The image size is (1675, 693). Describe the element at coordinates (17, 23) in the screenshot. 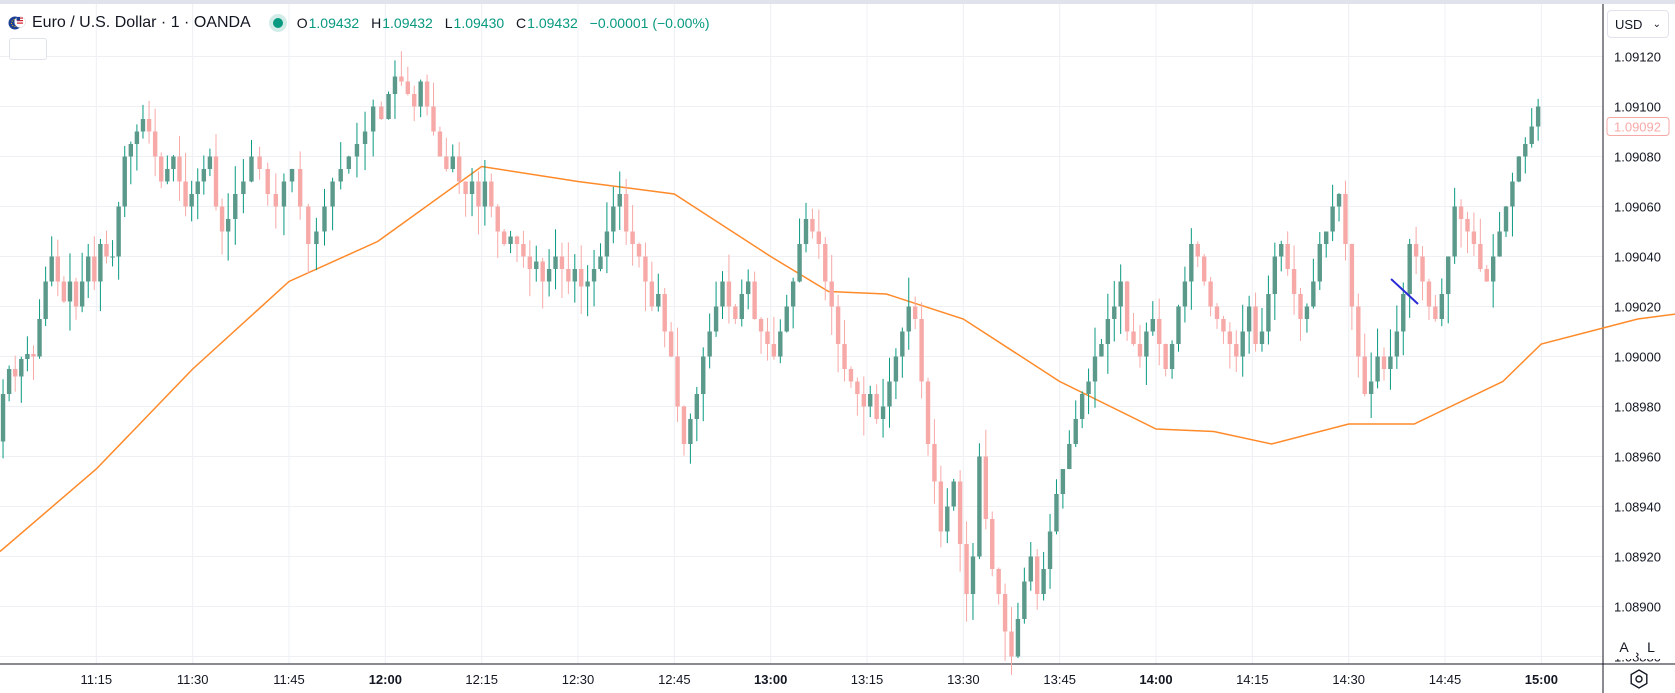

I see `eur-usd-flags-icon` at that location.